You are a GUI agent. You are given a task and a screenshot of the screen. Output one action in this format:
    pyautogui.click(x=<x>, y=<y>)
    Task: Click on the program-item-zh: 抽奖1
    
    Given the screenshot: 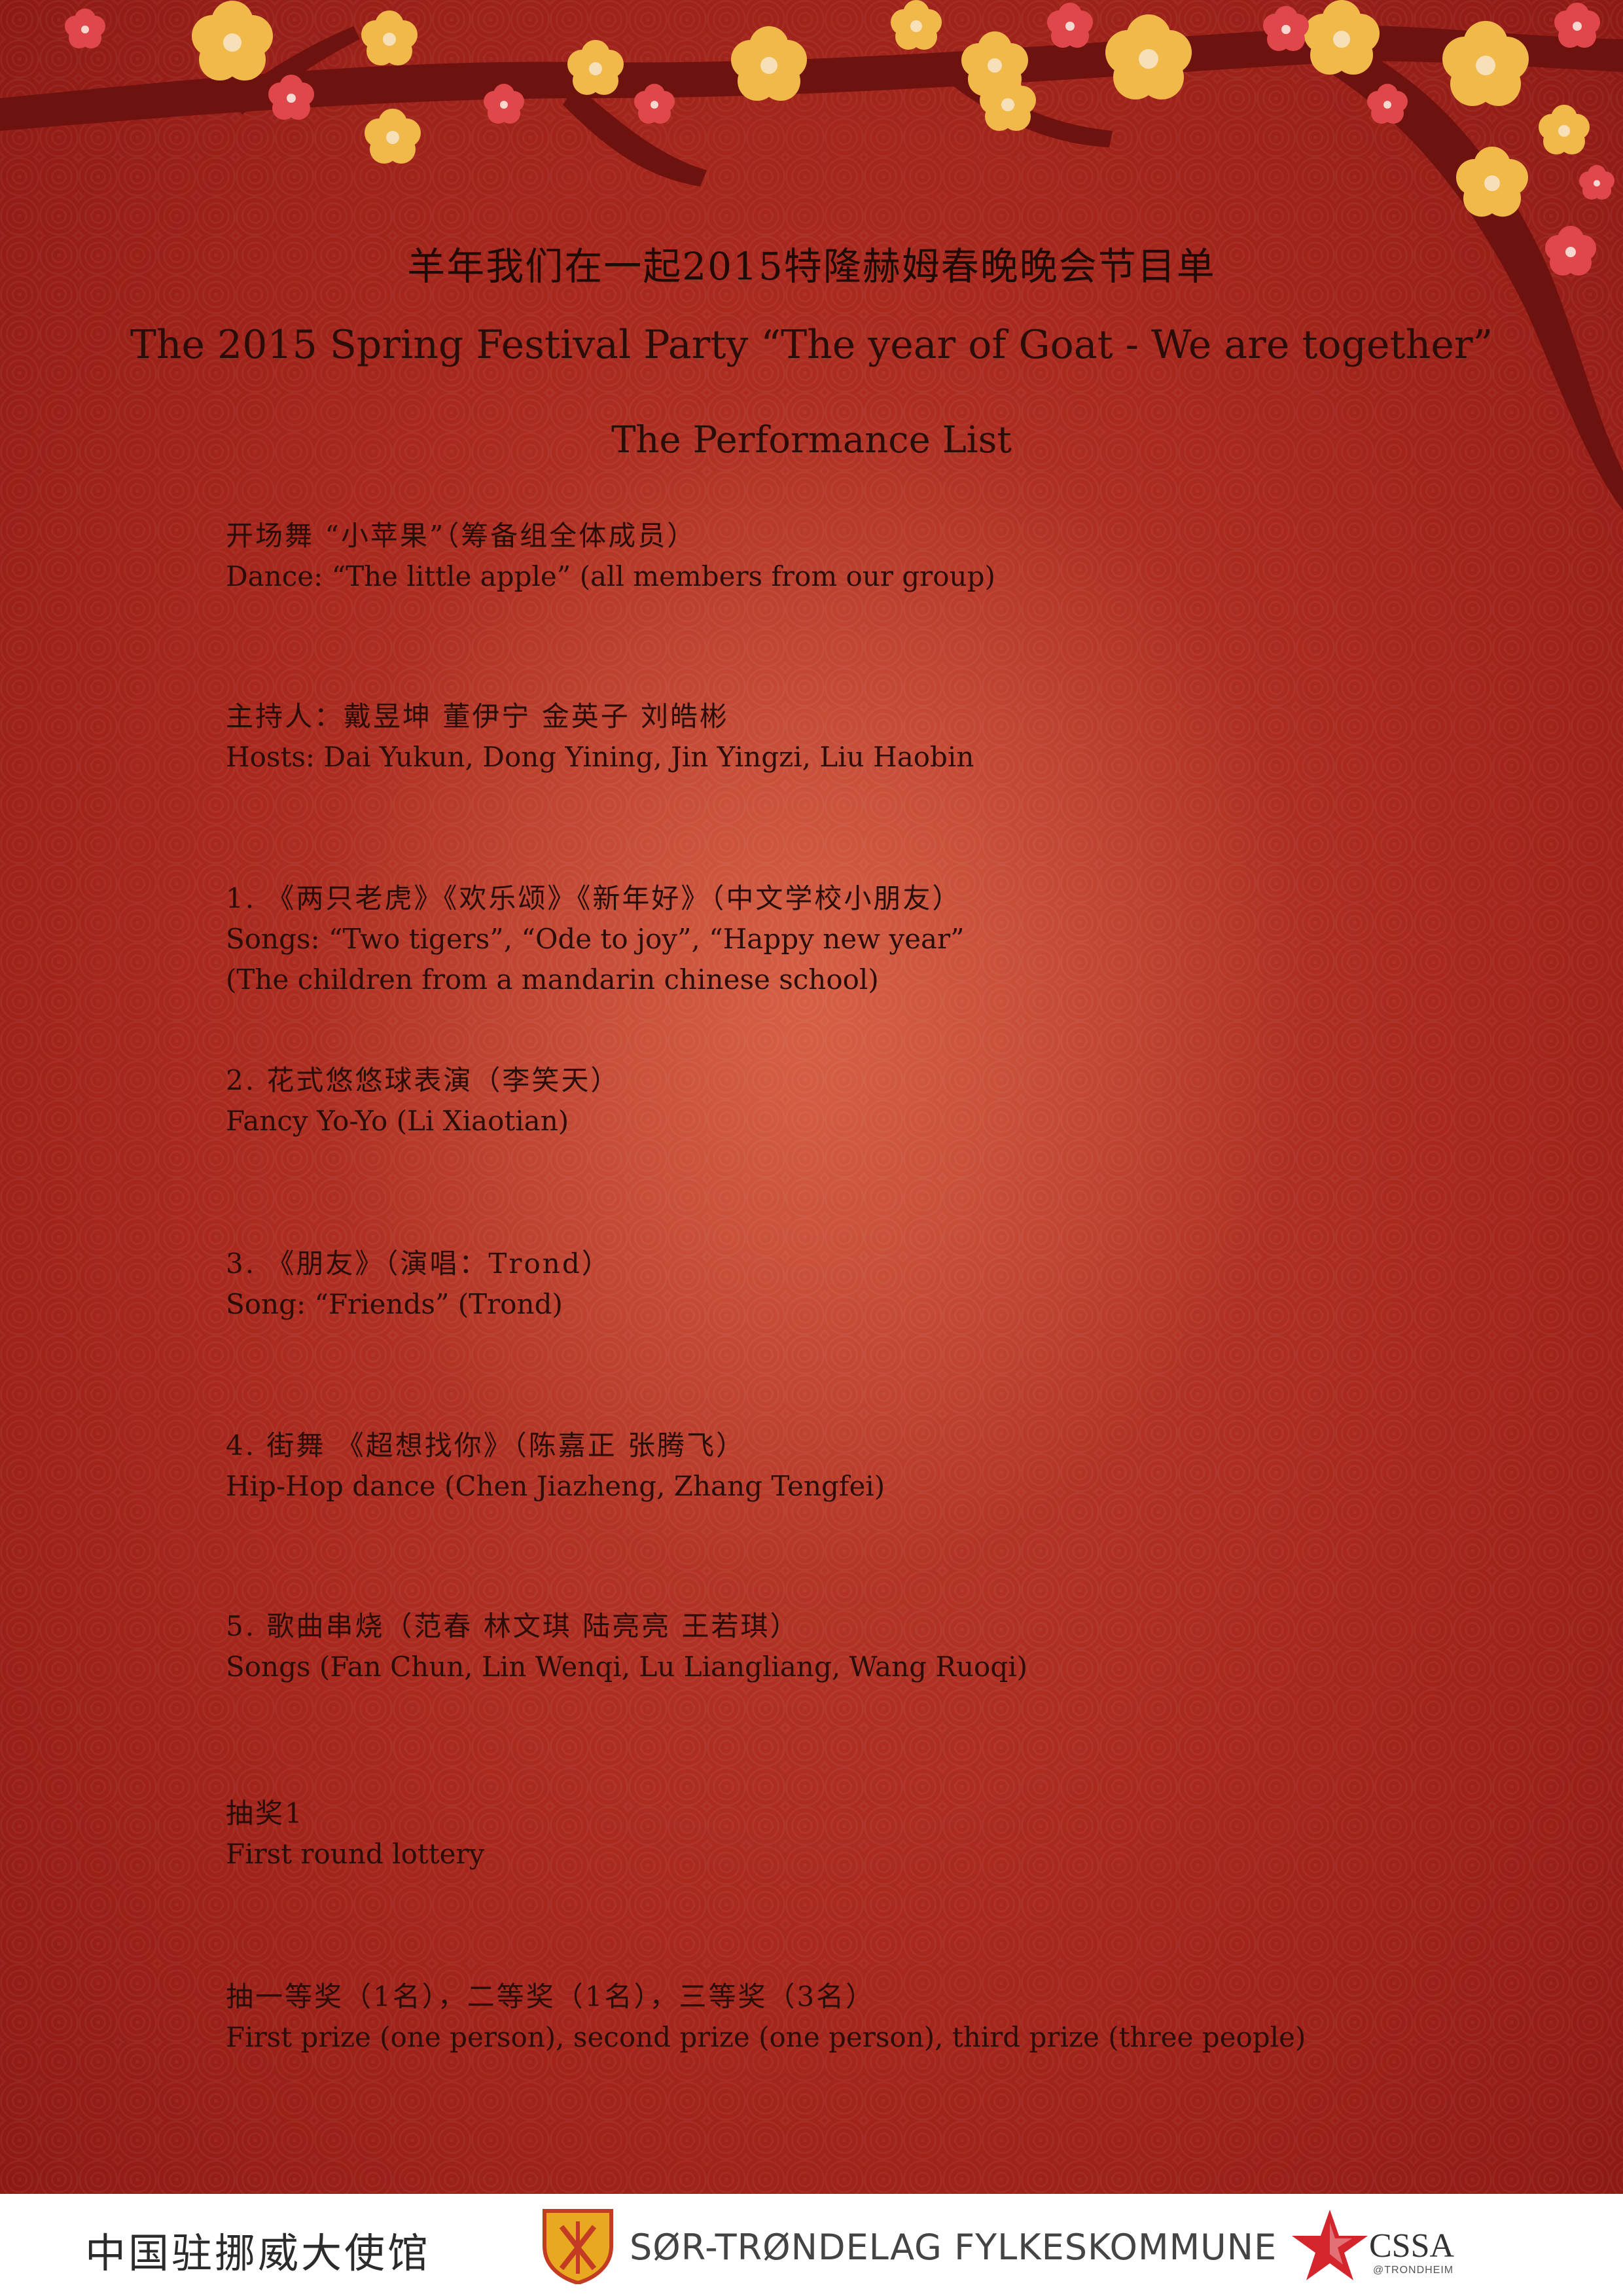 What is the action you would take?
    pyautogui.click(x=265, y=1813)
    